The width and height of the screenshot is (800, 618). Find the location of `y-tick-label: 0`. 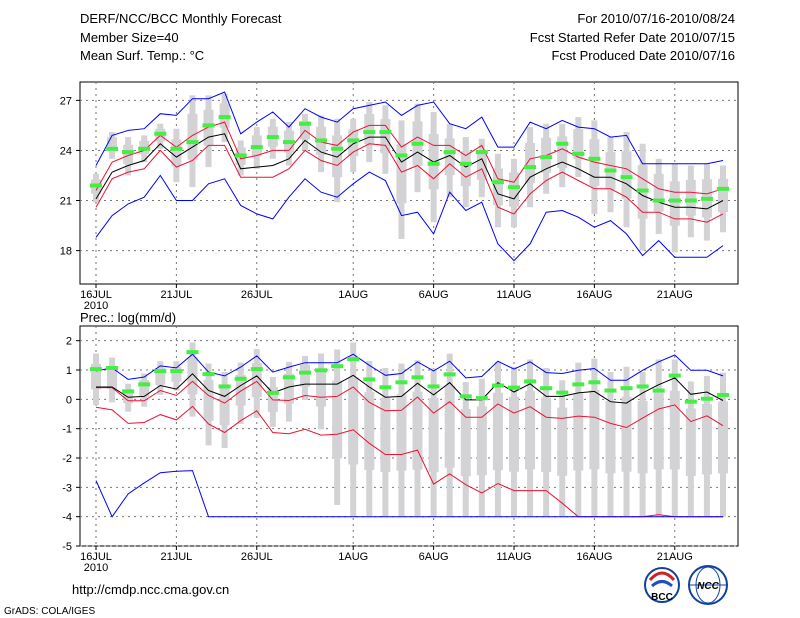

y-tick-label: 0 is located at coordinates (69, 400).